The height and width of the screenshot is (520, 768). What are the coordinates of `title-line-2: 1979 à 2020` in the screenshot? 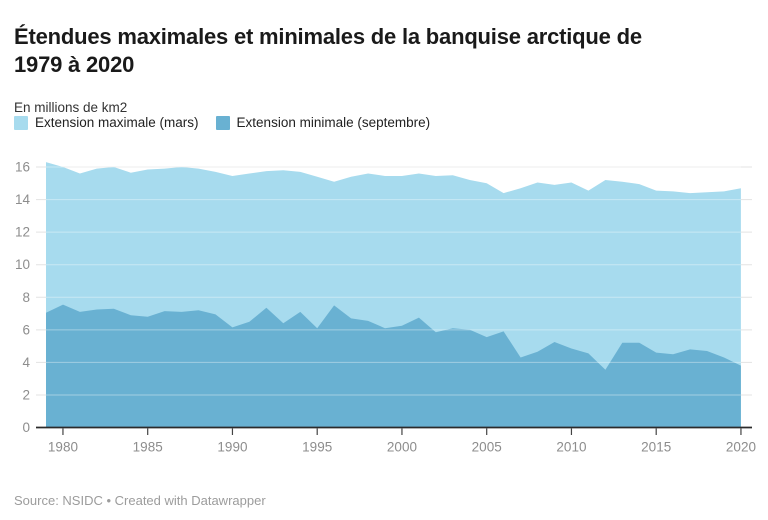 It's located at (74, 64).